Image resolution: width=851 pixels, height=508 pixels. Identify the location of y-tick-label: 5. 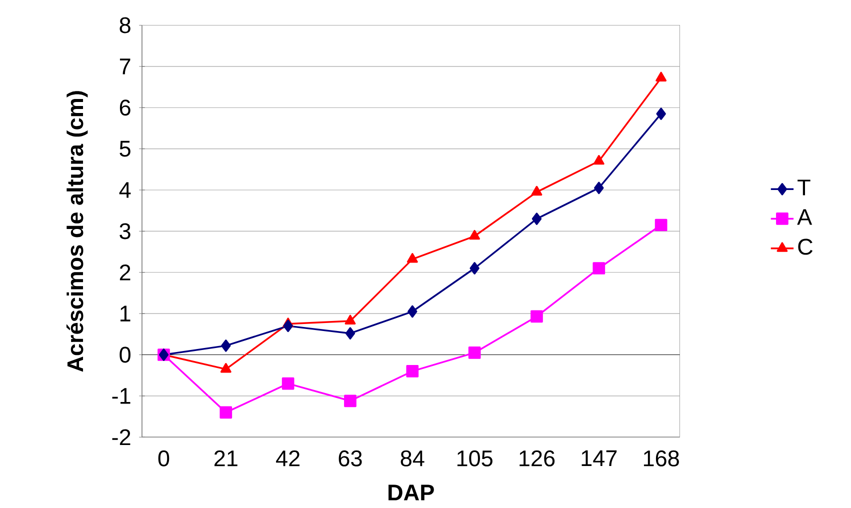
(125, 149).